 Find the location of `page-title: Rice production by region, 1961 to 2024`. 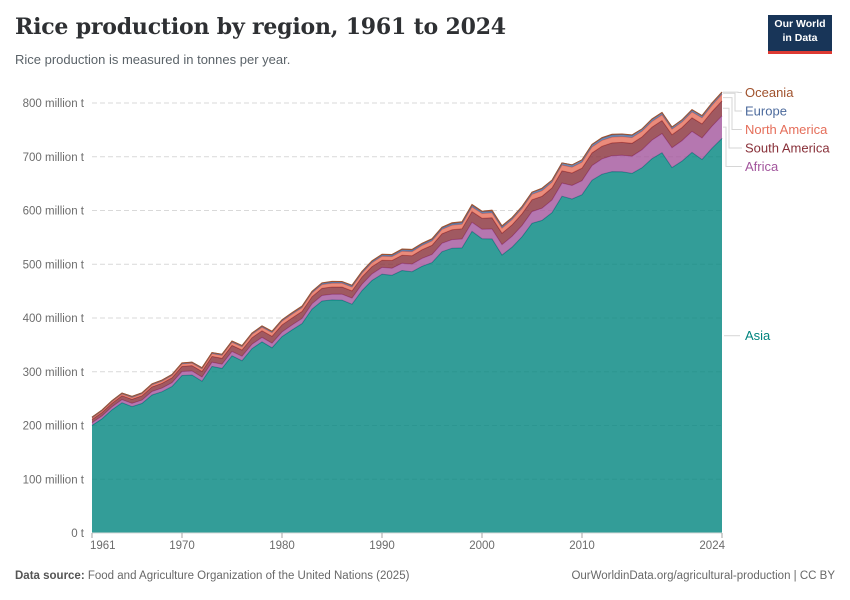

page-title: Rice production by region, 1961 to 2024 is located at coordinates (260, 27).